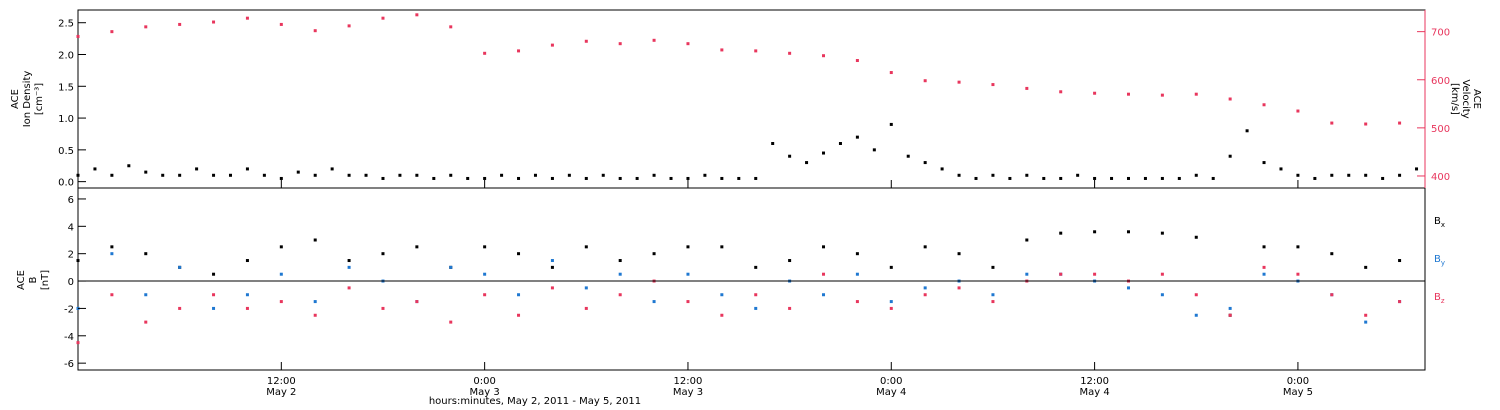 This screenshot has height=410, width=1500. I want to click on b-axis-title-2: B, so click(33, 279).